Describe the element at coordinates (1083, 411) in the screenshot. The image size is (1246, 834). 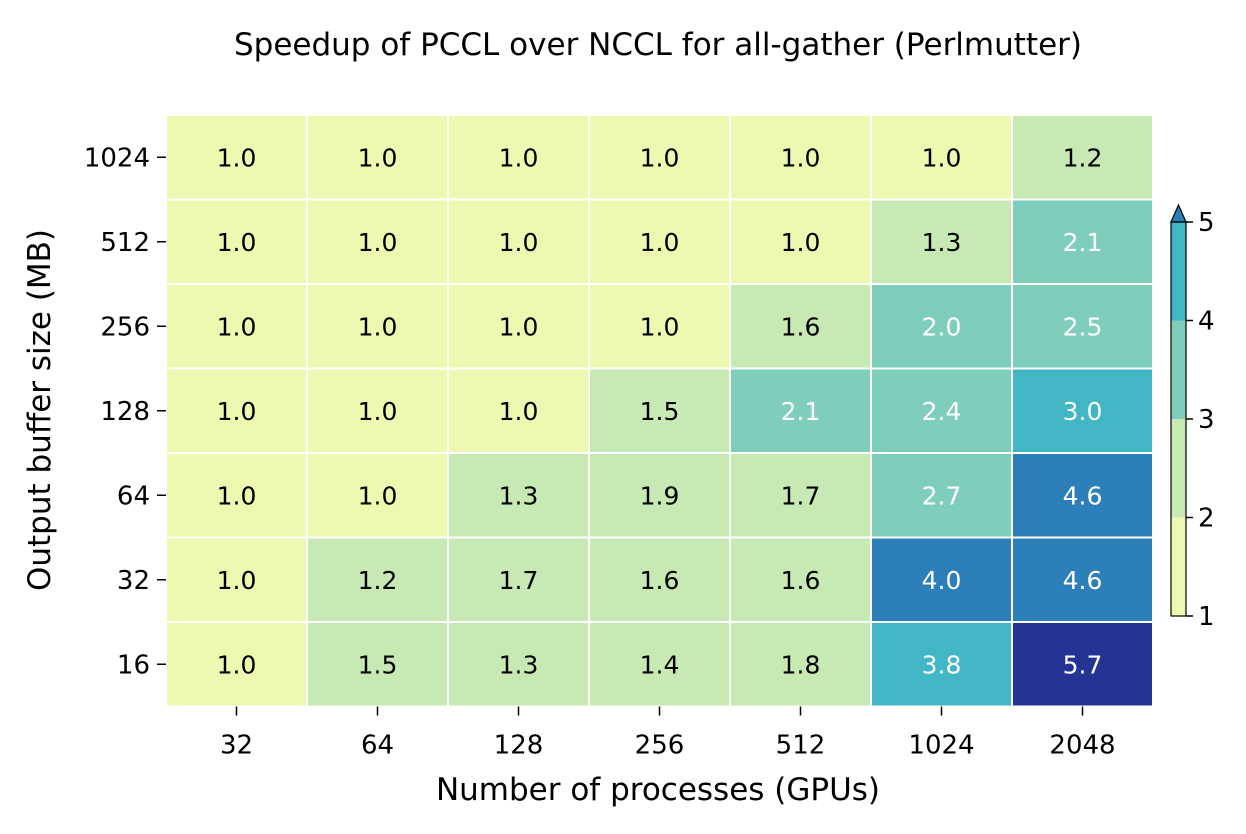
I see `cell-value-label: 3.0` at that location.